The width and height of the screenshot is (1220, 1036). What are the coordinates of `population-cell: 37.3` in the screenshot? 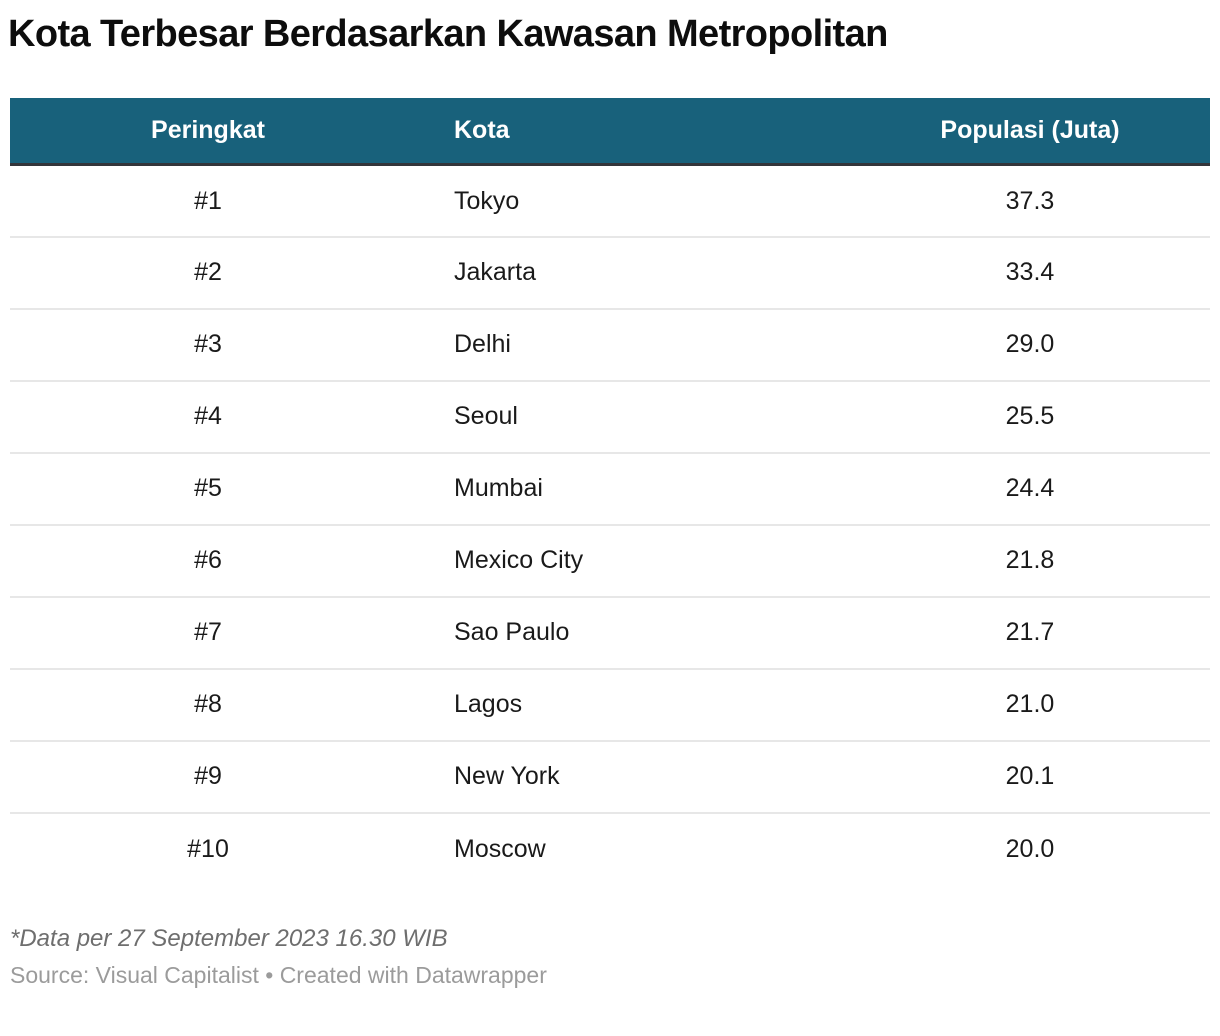 It's located at (1030, 201).